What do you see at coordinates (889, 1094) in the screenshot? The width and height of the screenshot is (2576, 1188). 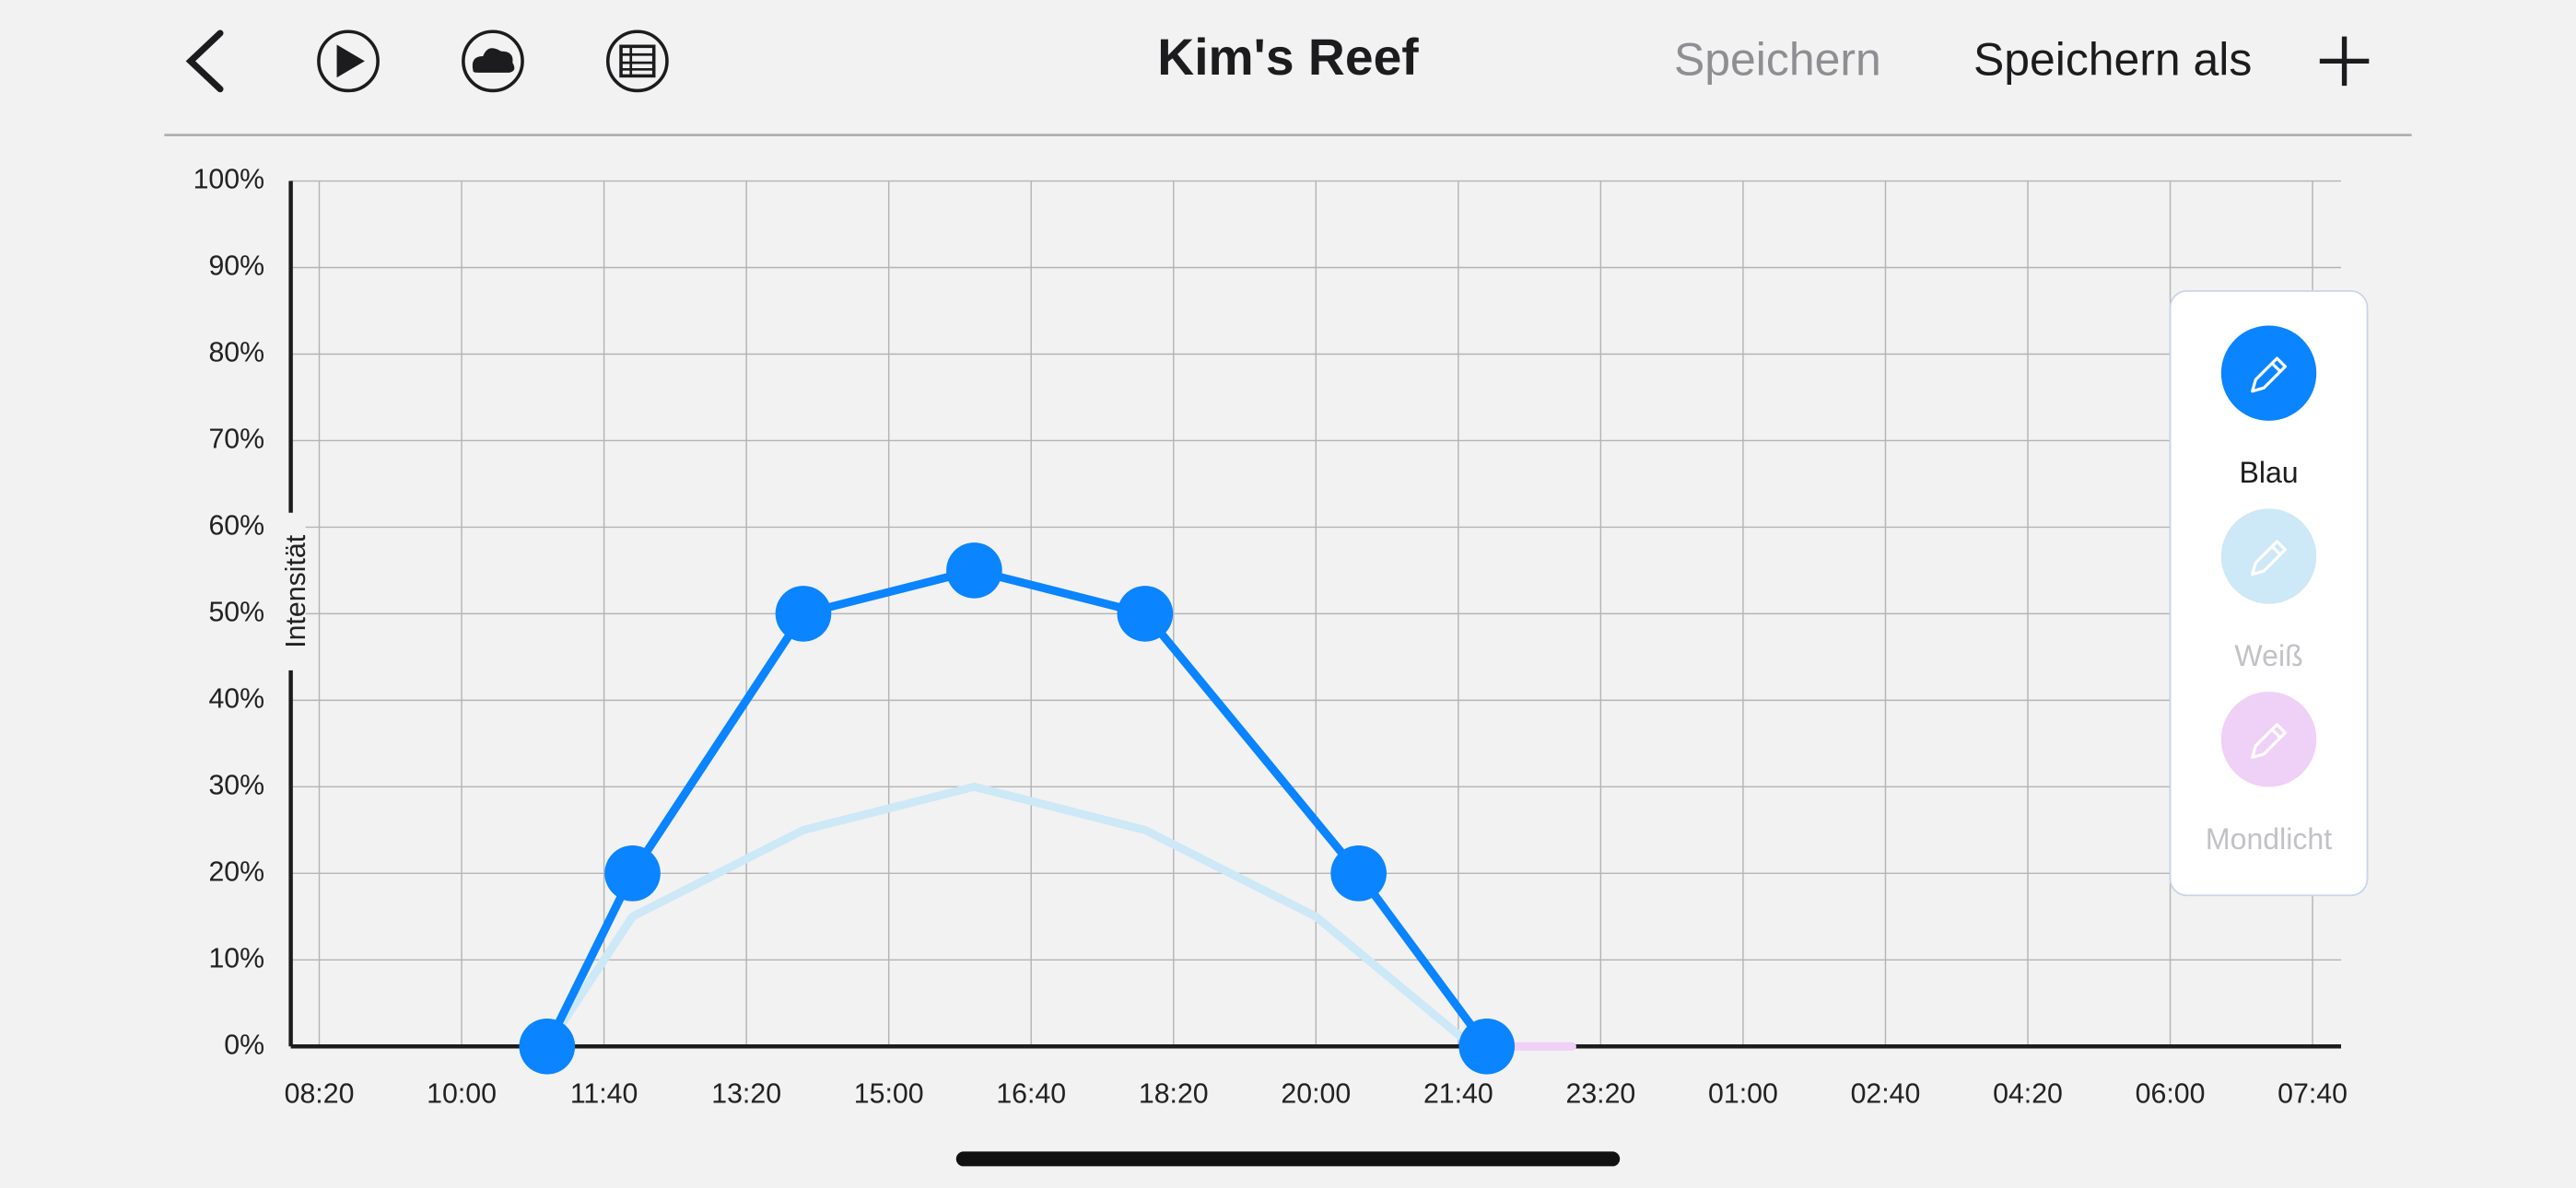 I see `x-tick-label: 15:00` at bounding box center [889, 1094].